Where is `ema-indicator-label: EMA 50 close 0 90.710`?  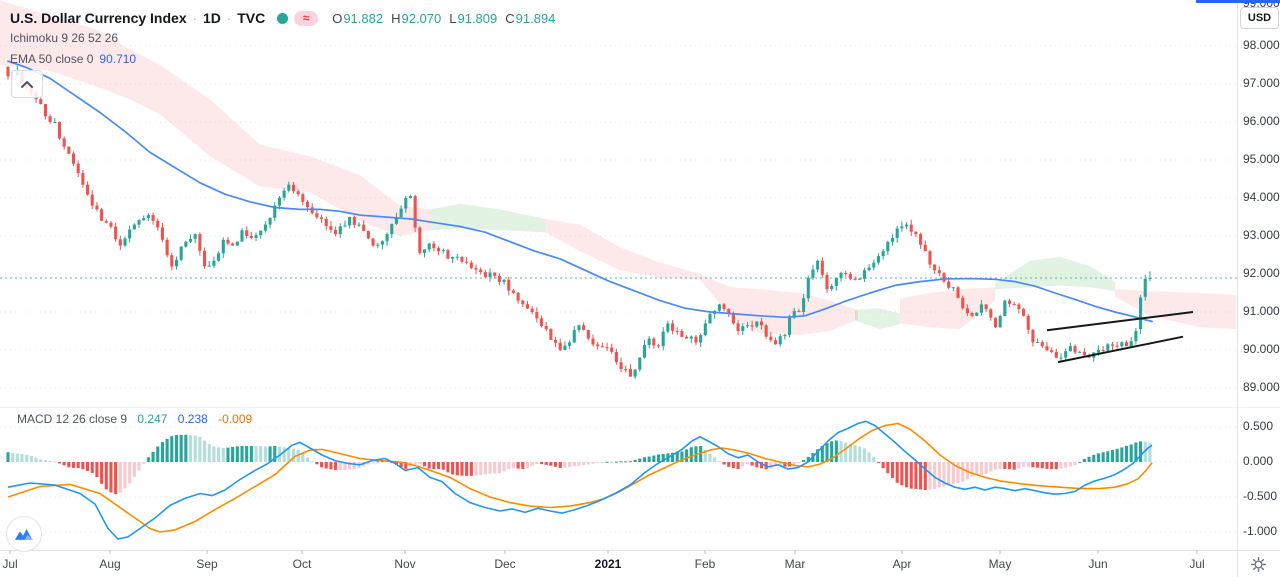
ema-indicator-label: EMA 50 close 0 90.710 is located at coordinates (73, 59).